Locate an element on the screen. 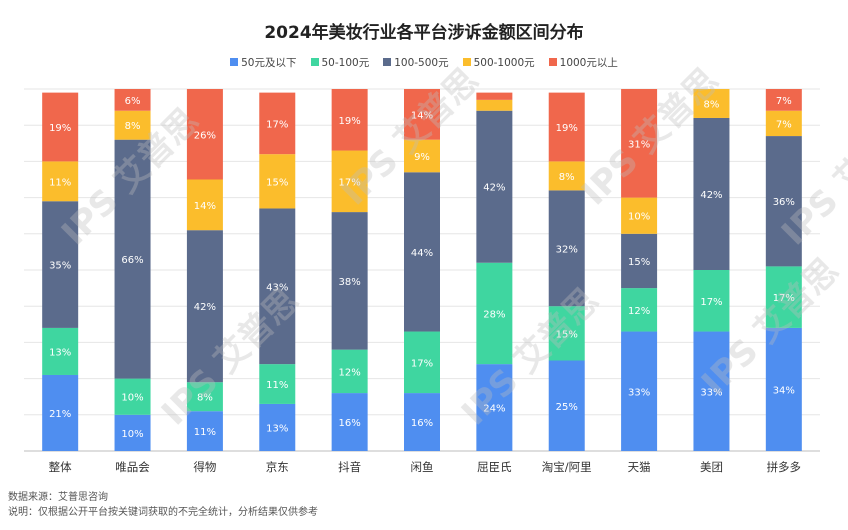  note-text: 说明：仅根据公开平台按关键词获取的不完全统计，分析结果仅供参考 is located at coordinates (163, 512).